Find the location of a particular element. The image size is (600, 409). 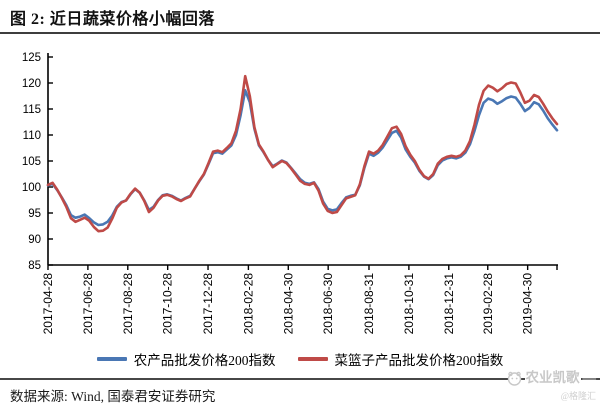

x-tick-label: 2017-10-28 is located at coordinates (168, 304).